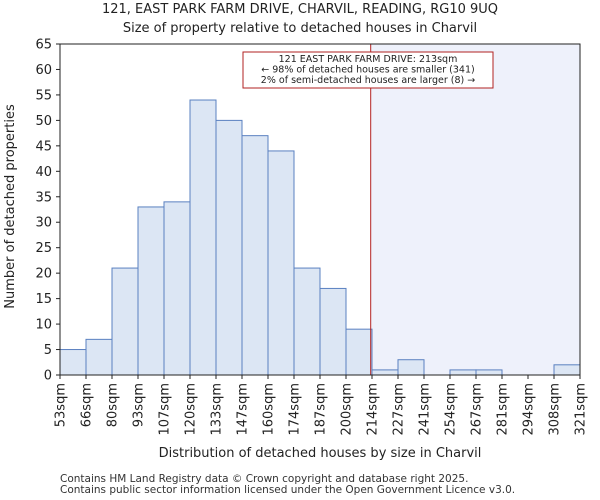 This screenshot has height=500, width=600. What do you see at coordinates (581, 409) in the screenshot?
I see `x-tick-label: 321sqm` at bounding box center [581, 409].